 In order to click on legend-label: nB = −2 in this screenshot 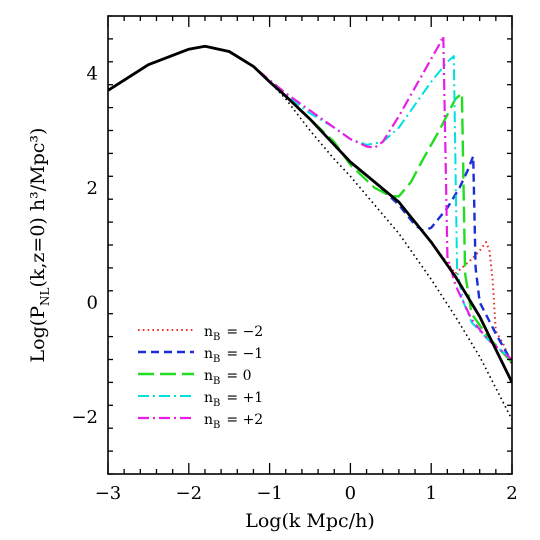, I will do `click(233, 333)`.